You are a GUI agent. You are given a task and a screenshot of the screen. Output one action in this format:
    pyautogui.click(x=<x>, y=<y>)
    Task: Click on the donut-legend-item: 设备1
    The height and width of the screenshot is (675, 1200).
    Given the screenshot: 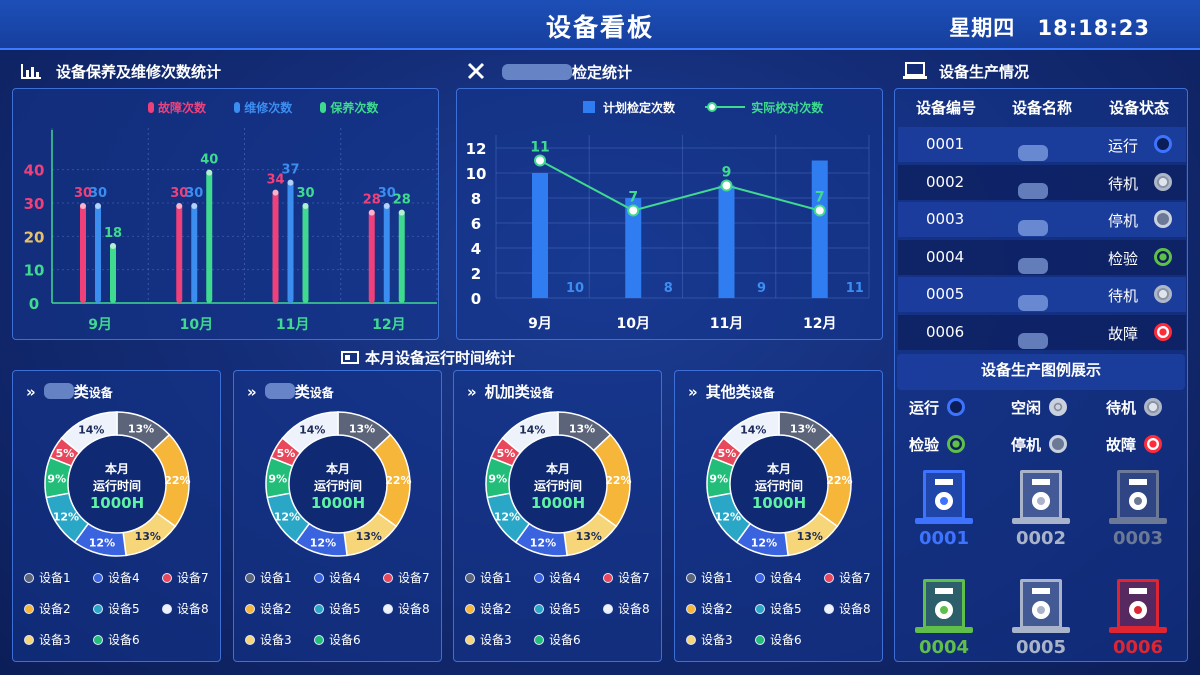 What is the action you would take?
    pyautogui.click(x=47, y=577)
    